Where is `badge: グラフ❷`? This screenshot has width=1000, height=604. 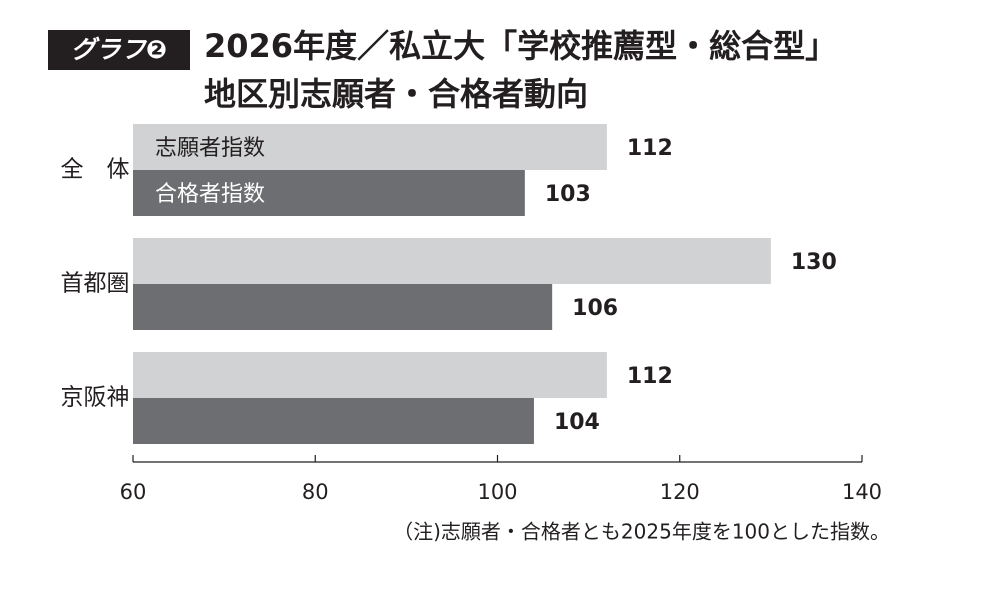 badge: グラフ❷ is located at coordinates (119, 49).